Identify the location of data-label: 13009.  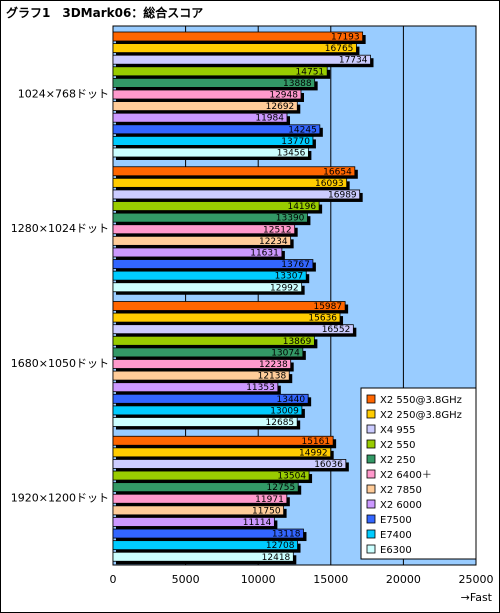
(284, 411).